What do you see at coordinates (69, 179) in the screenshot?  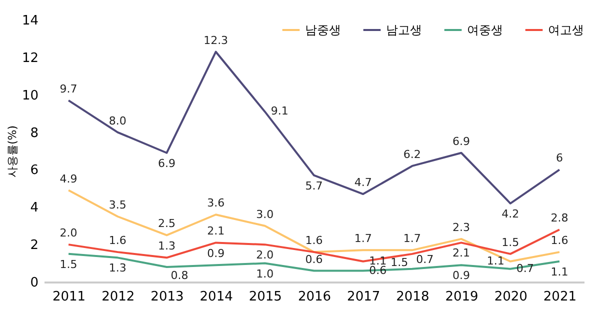 I see `data-label: 4.9` at bounding box center [69, 179].